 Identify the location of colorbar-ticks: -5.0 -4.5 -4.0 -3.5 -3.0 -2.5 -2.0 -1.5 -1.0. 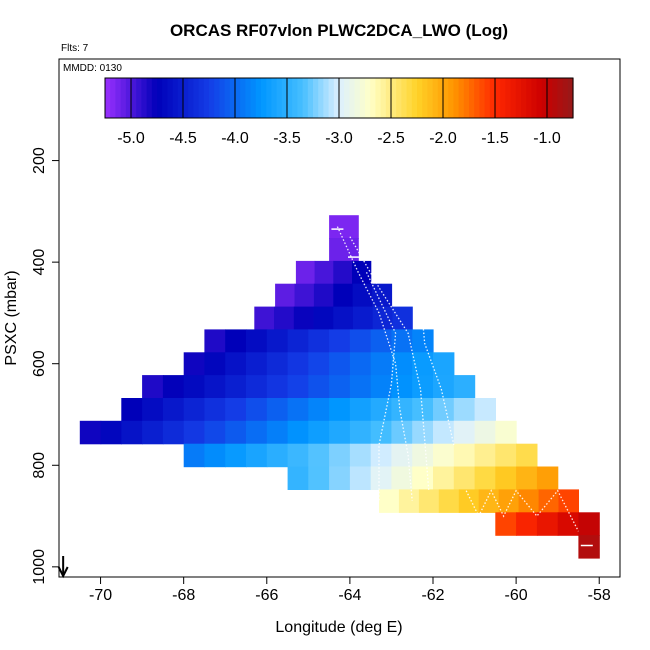
(339, 138).